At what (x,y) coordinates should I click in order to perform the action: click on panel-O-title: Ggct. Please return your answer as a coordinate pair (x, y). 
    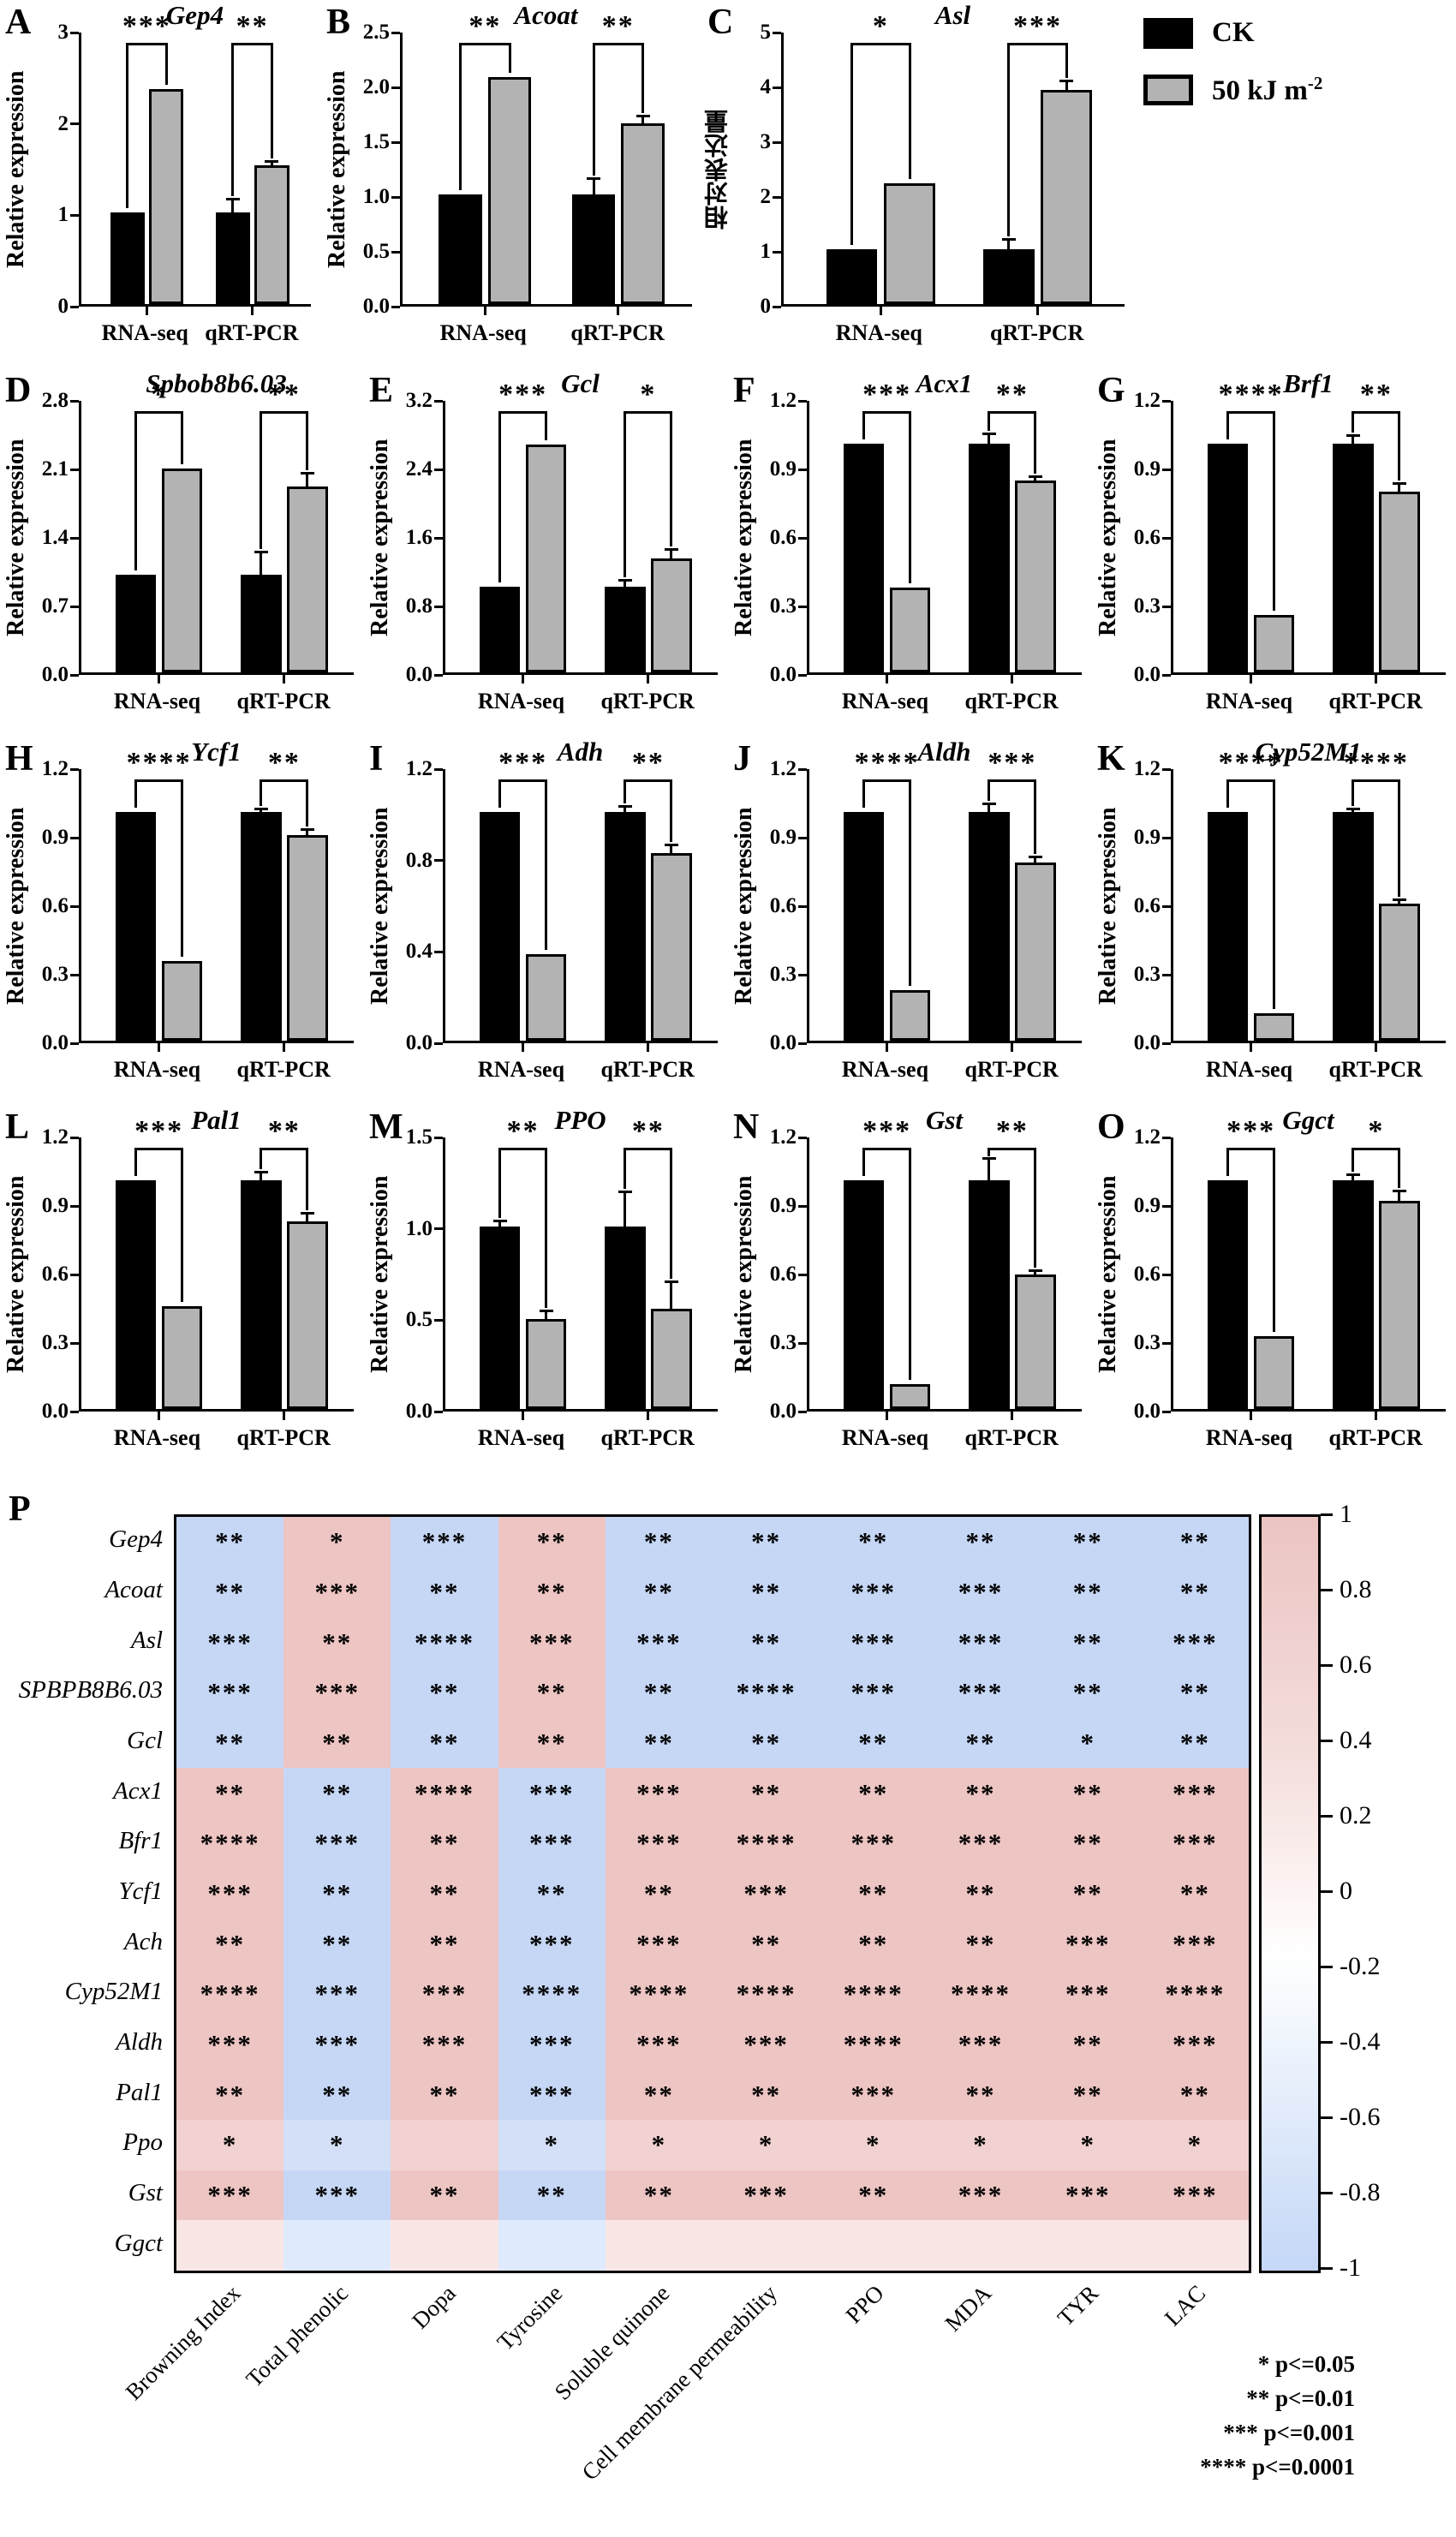
    Looking at the image, I should click on (1308, 1120).